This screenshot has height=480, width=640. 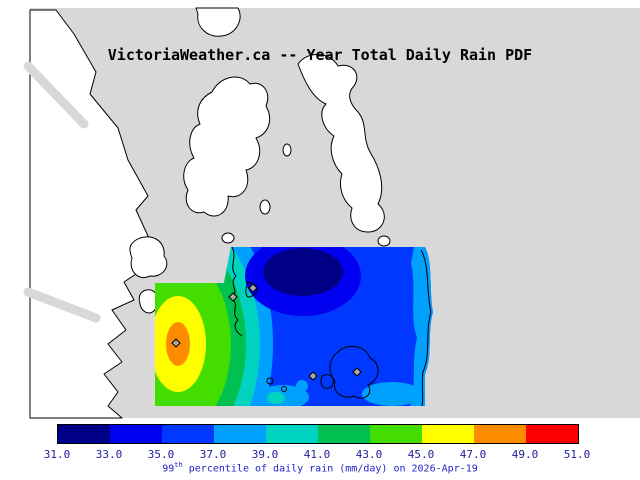 I want to click on caption-percentile: 99, so click(x=168, y=469).